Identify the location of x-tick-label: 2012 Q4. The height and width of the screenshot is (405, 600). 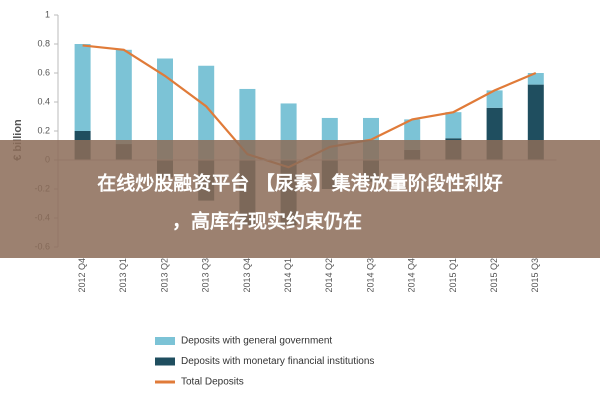
(82, 275).